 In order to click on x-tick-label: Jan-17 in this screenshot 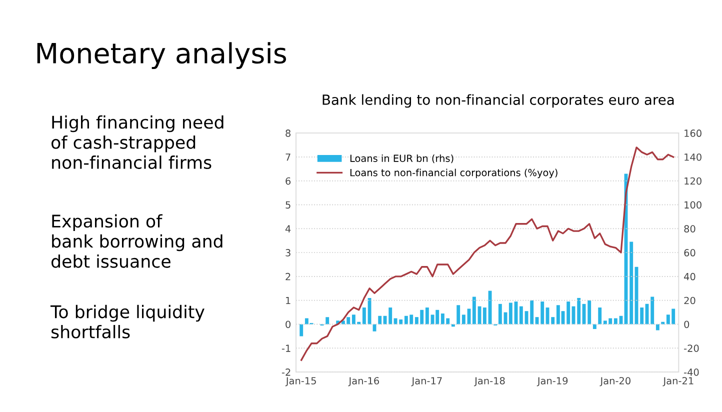, I will do `click(426, 381)`.